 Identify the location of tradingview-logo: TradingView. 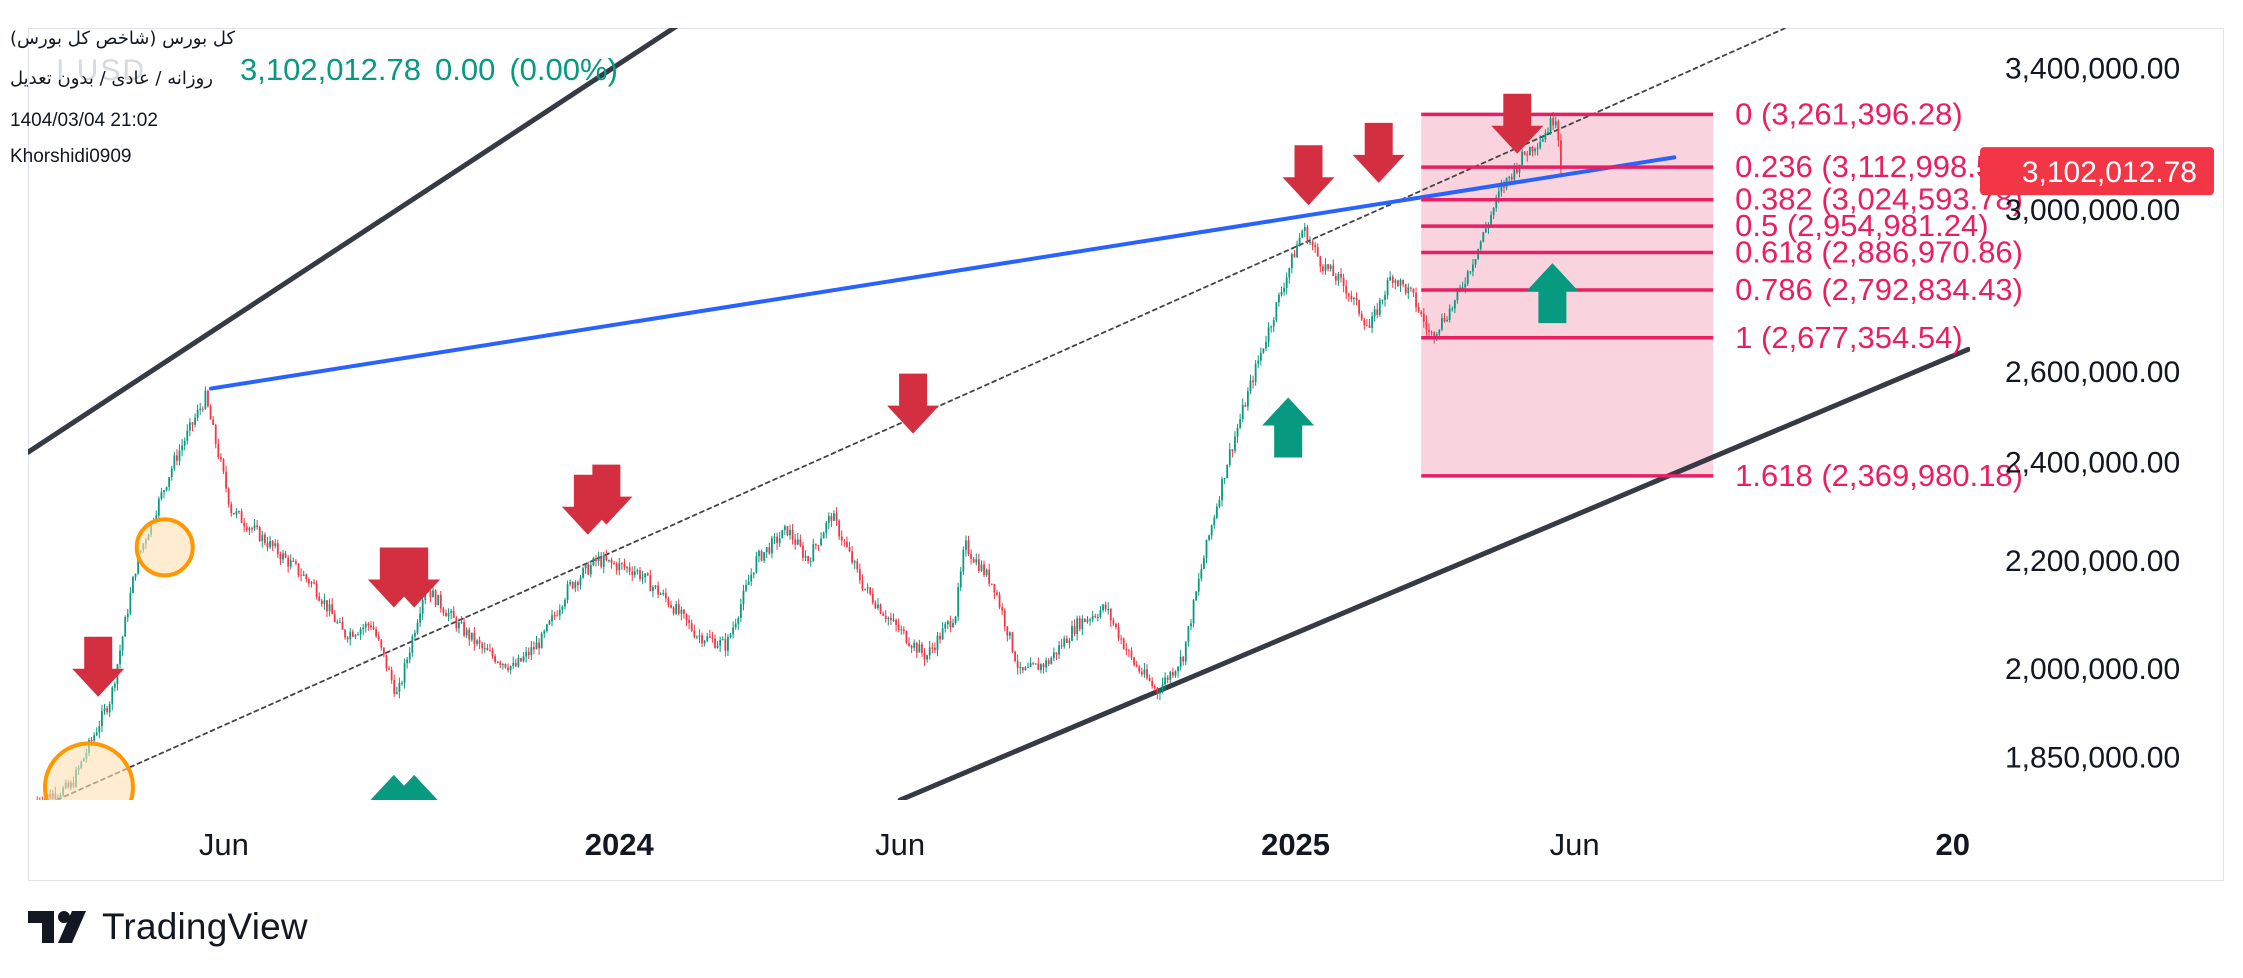
(168, 927).